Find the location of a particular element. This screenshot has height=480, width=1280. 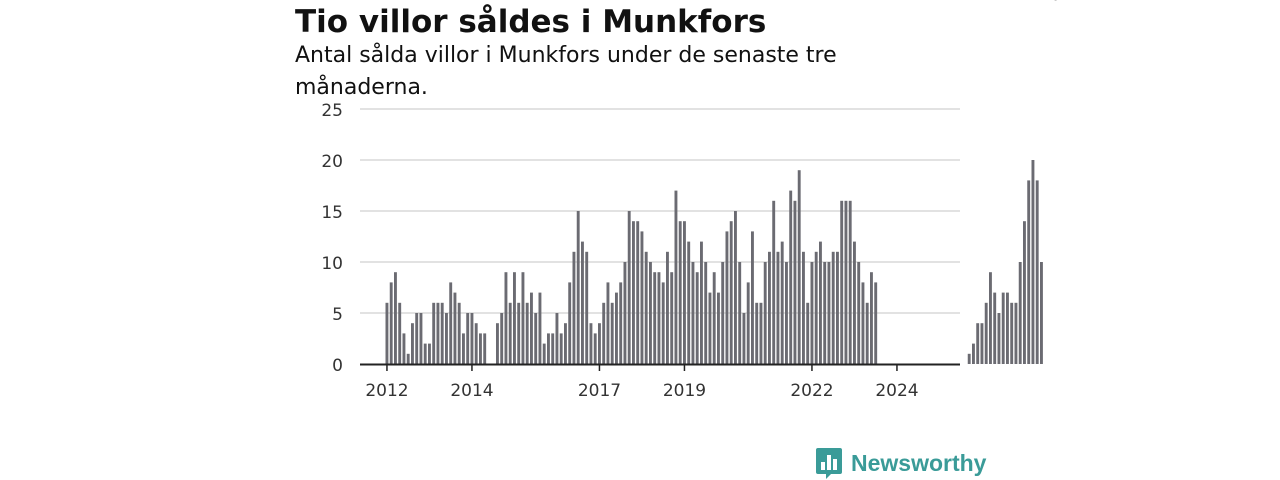

x-tick-label: 2022 is located at coordinates (811, 391).